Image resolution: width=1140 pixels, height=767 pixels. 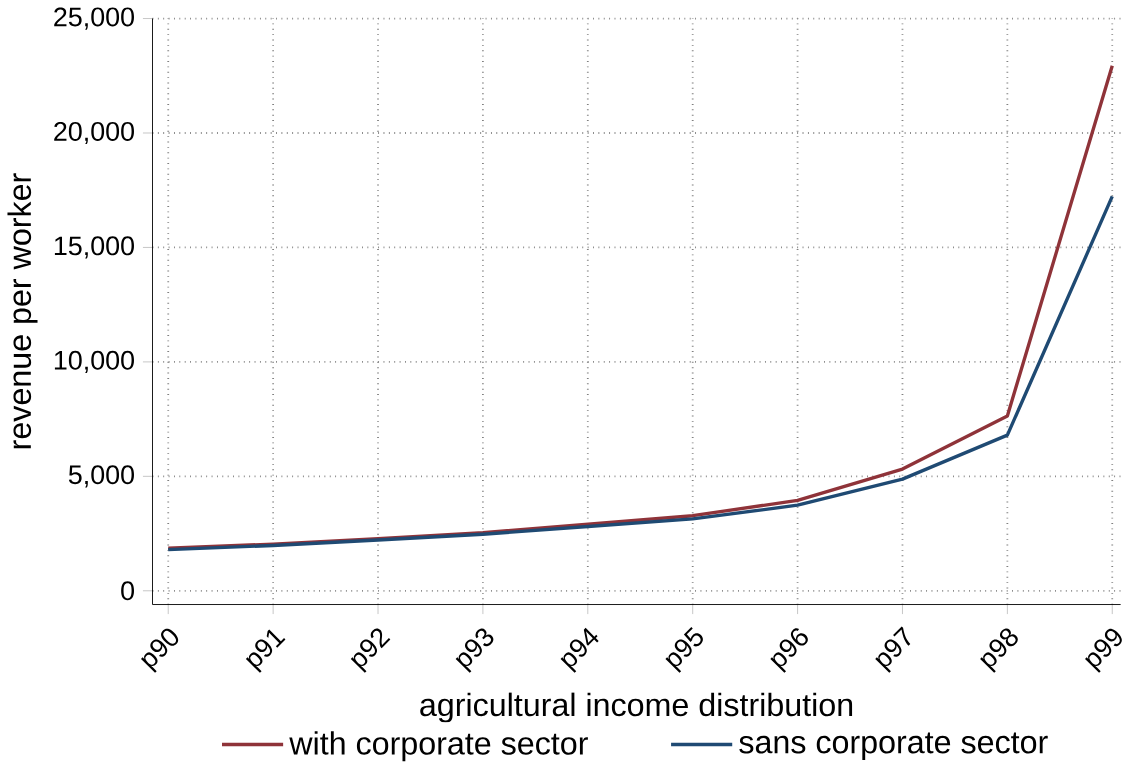 What do you see at coordinates (22, 311) in the screenshot?
I see `y-axis-title: revenue per worker` at bounding box center [22, 311].